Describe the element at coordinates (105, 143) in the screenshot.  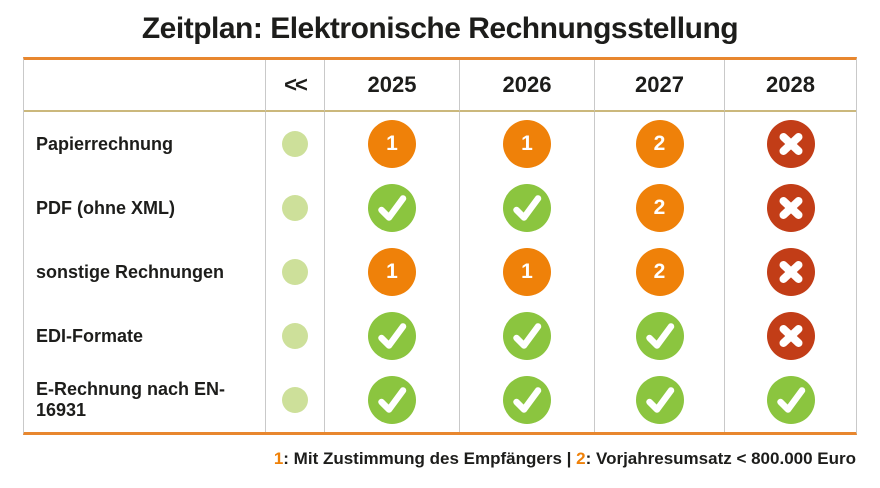
I see `row-label: Papierrechnung` at that location.